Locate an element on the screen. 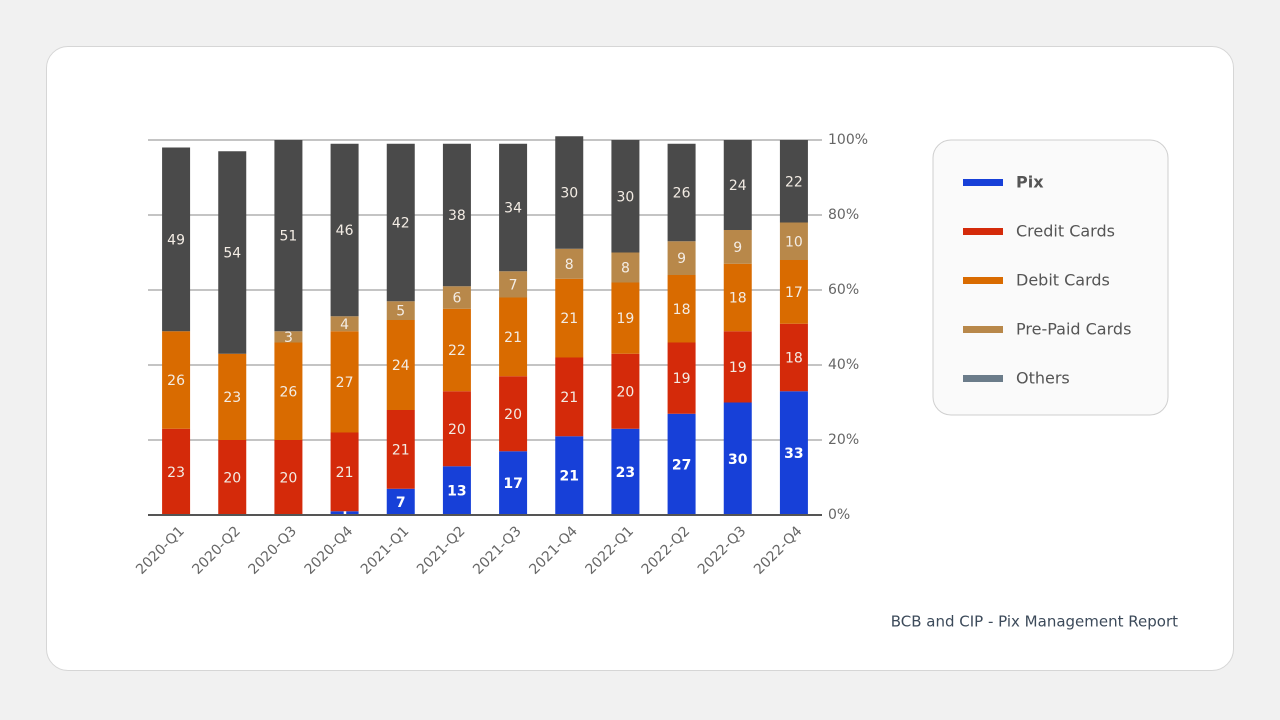 This screenshot has width=1280, height=720. source: BCB and CIP - Pix Management Report is located at coordinates (1034, 622).